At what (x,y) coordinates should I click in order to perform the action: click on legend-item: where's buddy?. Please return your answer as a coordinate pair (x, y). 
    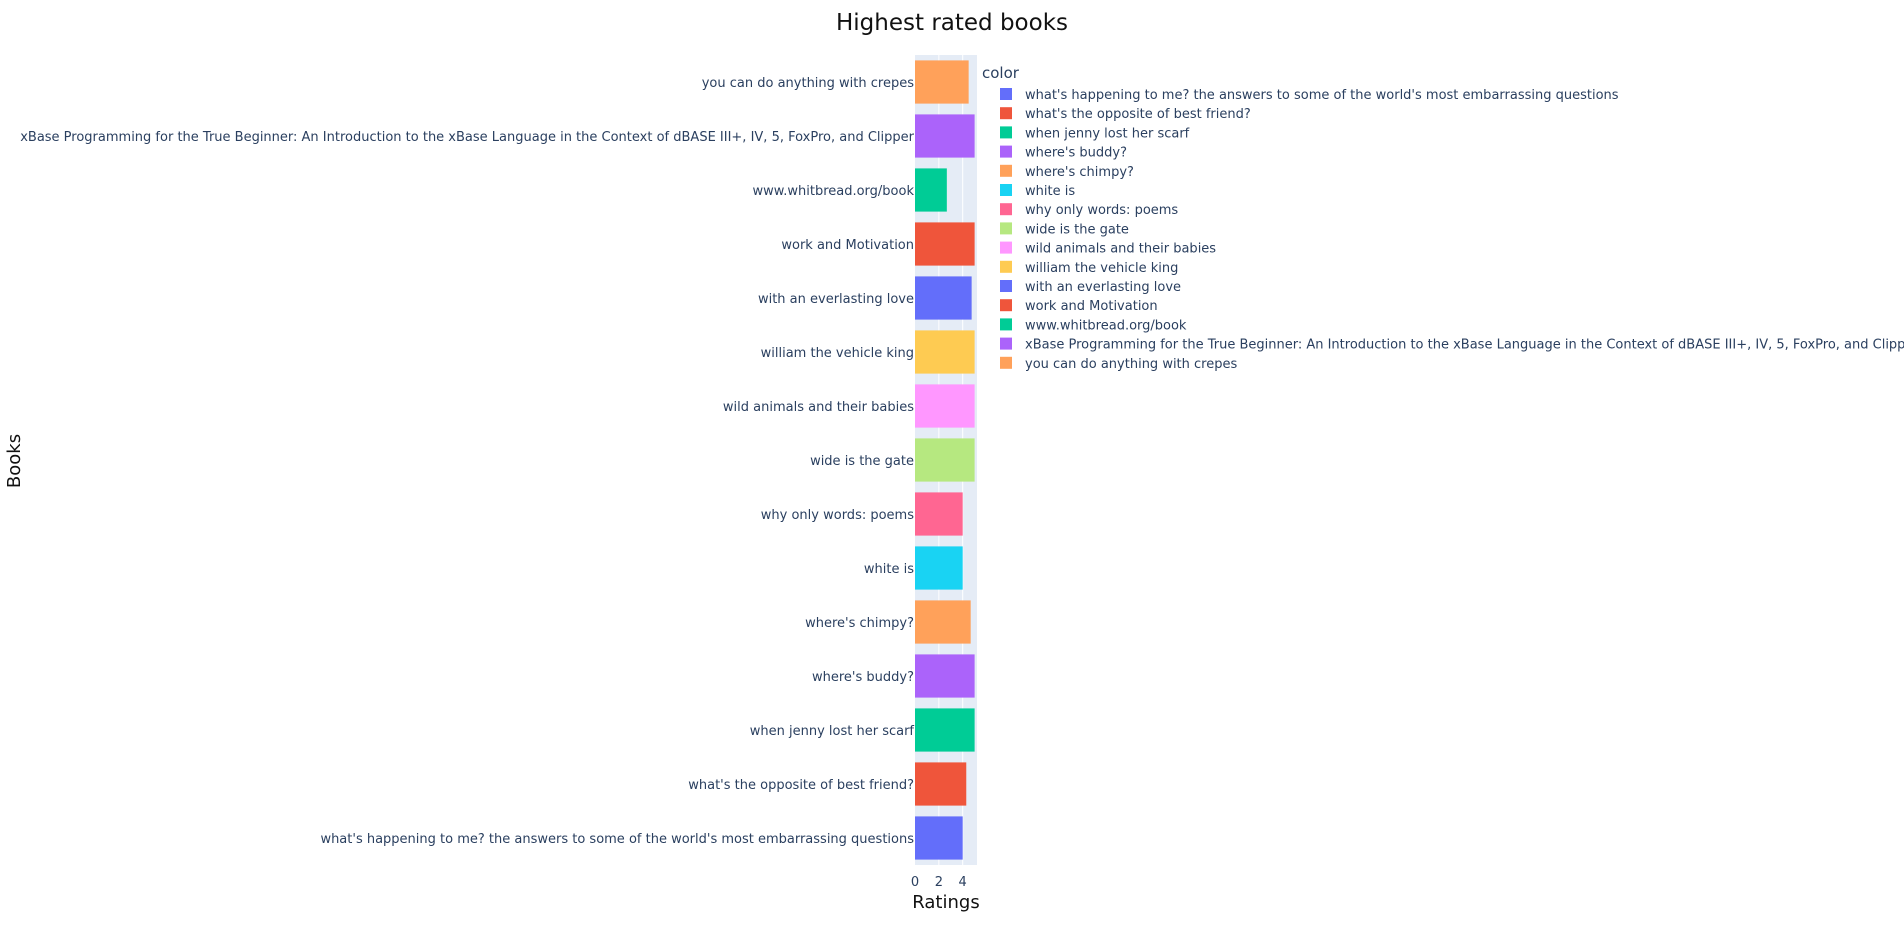
    Looking at the image, I should click on (1063, 153).